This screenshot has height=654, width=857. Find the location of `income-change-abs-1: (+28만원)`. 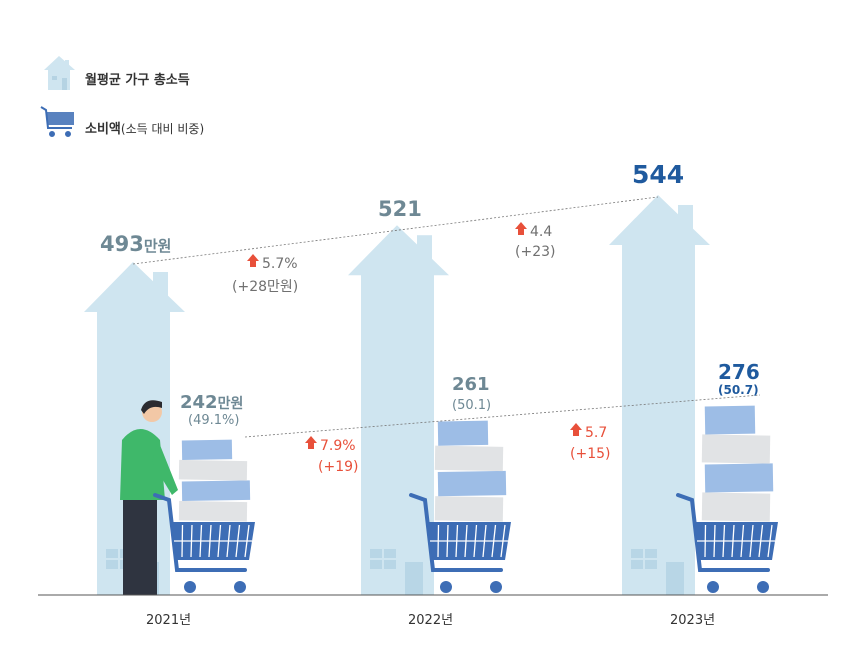

income-change-abs-1: (+28만원) is located at coordinates (265, 287).